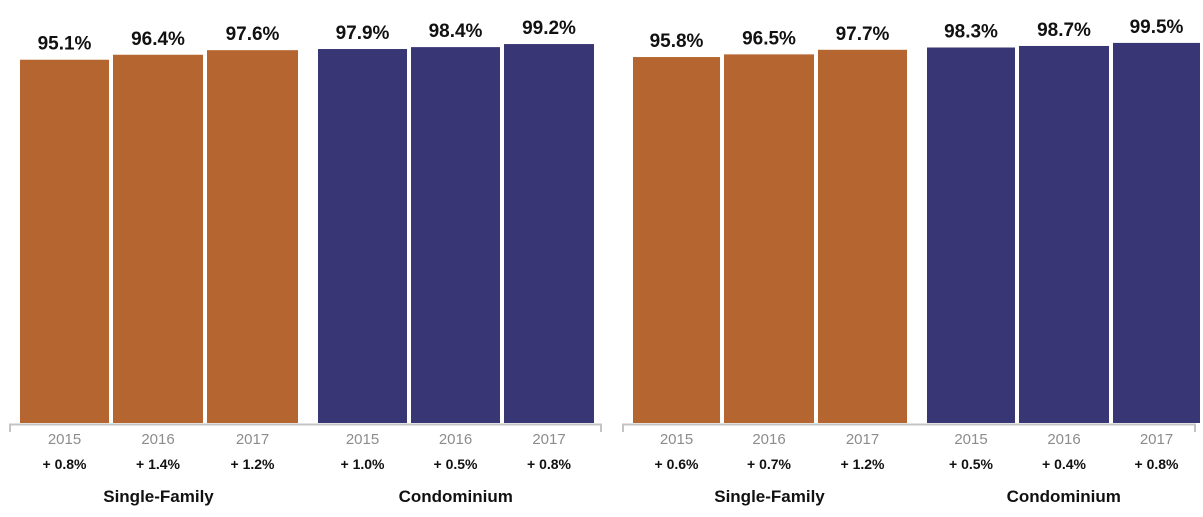  What do you see at coordinates (456, 31) in the screenshot?
I see `data-label: 98.4%` at bounding box center [456, 31].